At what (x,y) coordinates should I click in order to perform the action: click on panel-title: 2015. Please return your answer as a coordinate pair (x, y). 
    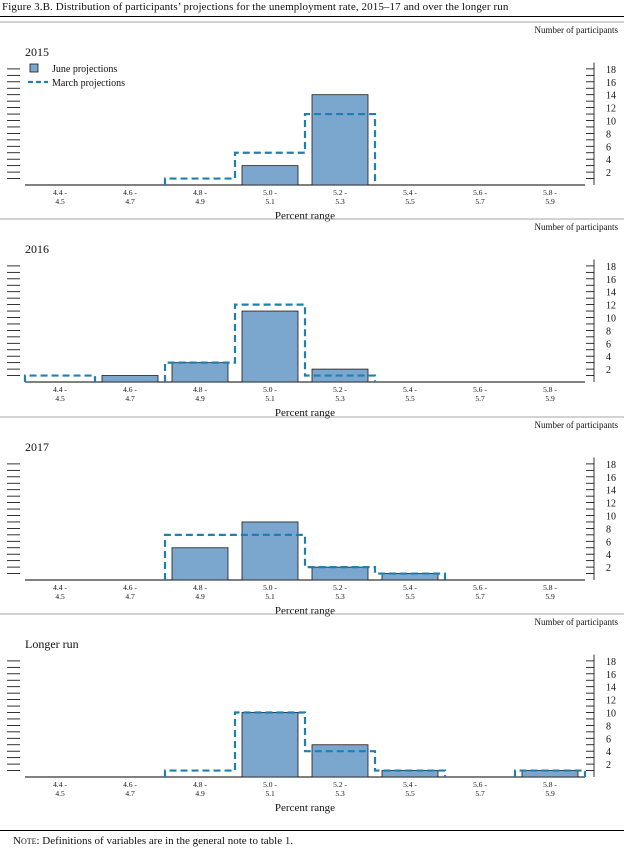
    Looking at the image, I should click on (37, 52).